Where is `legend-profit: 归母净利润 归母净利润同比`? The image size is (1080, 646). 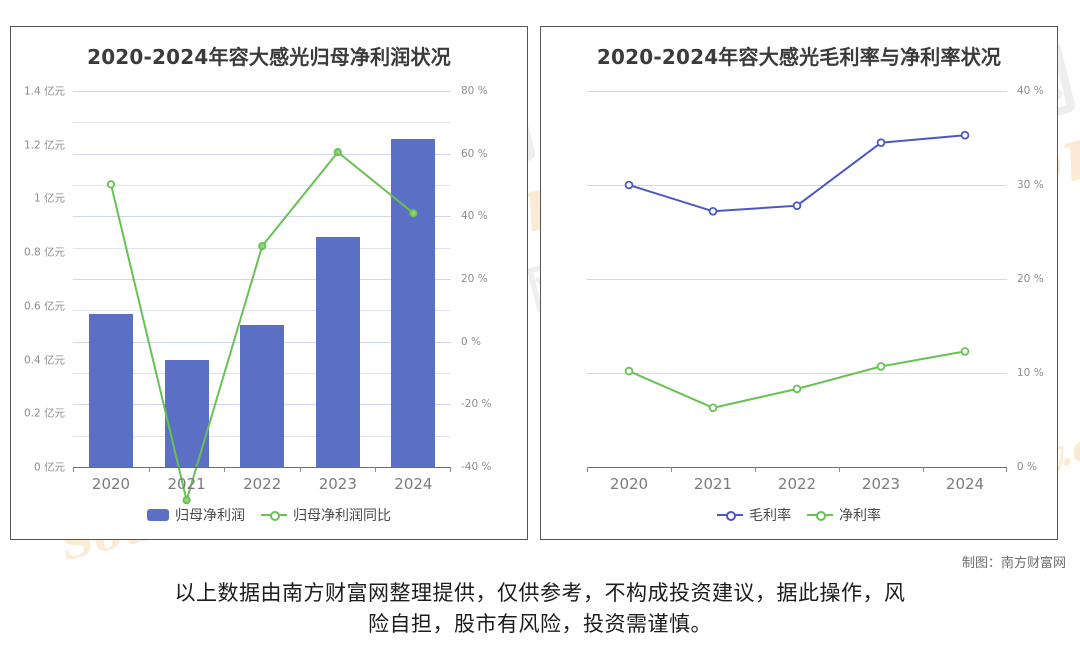
legend-profit: 归母净利润 归母净利润同比 is located at coordinates (269, 515).